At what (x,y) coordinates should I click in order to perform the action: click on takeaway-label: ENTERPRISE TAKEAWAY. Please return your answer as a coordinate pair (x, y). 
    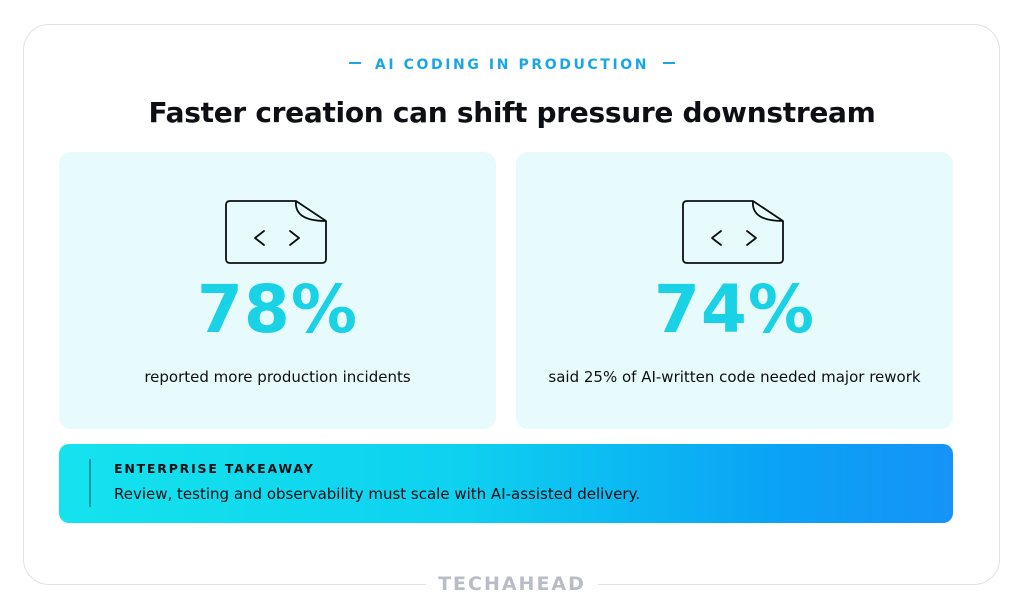
    Looking at the image, I should click on (214, 468).